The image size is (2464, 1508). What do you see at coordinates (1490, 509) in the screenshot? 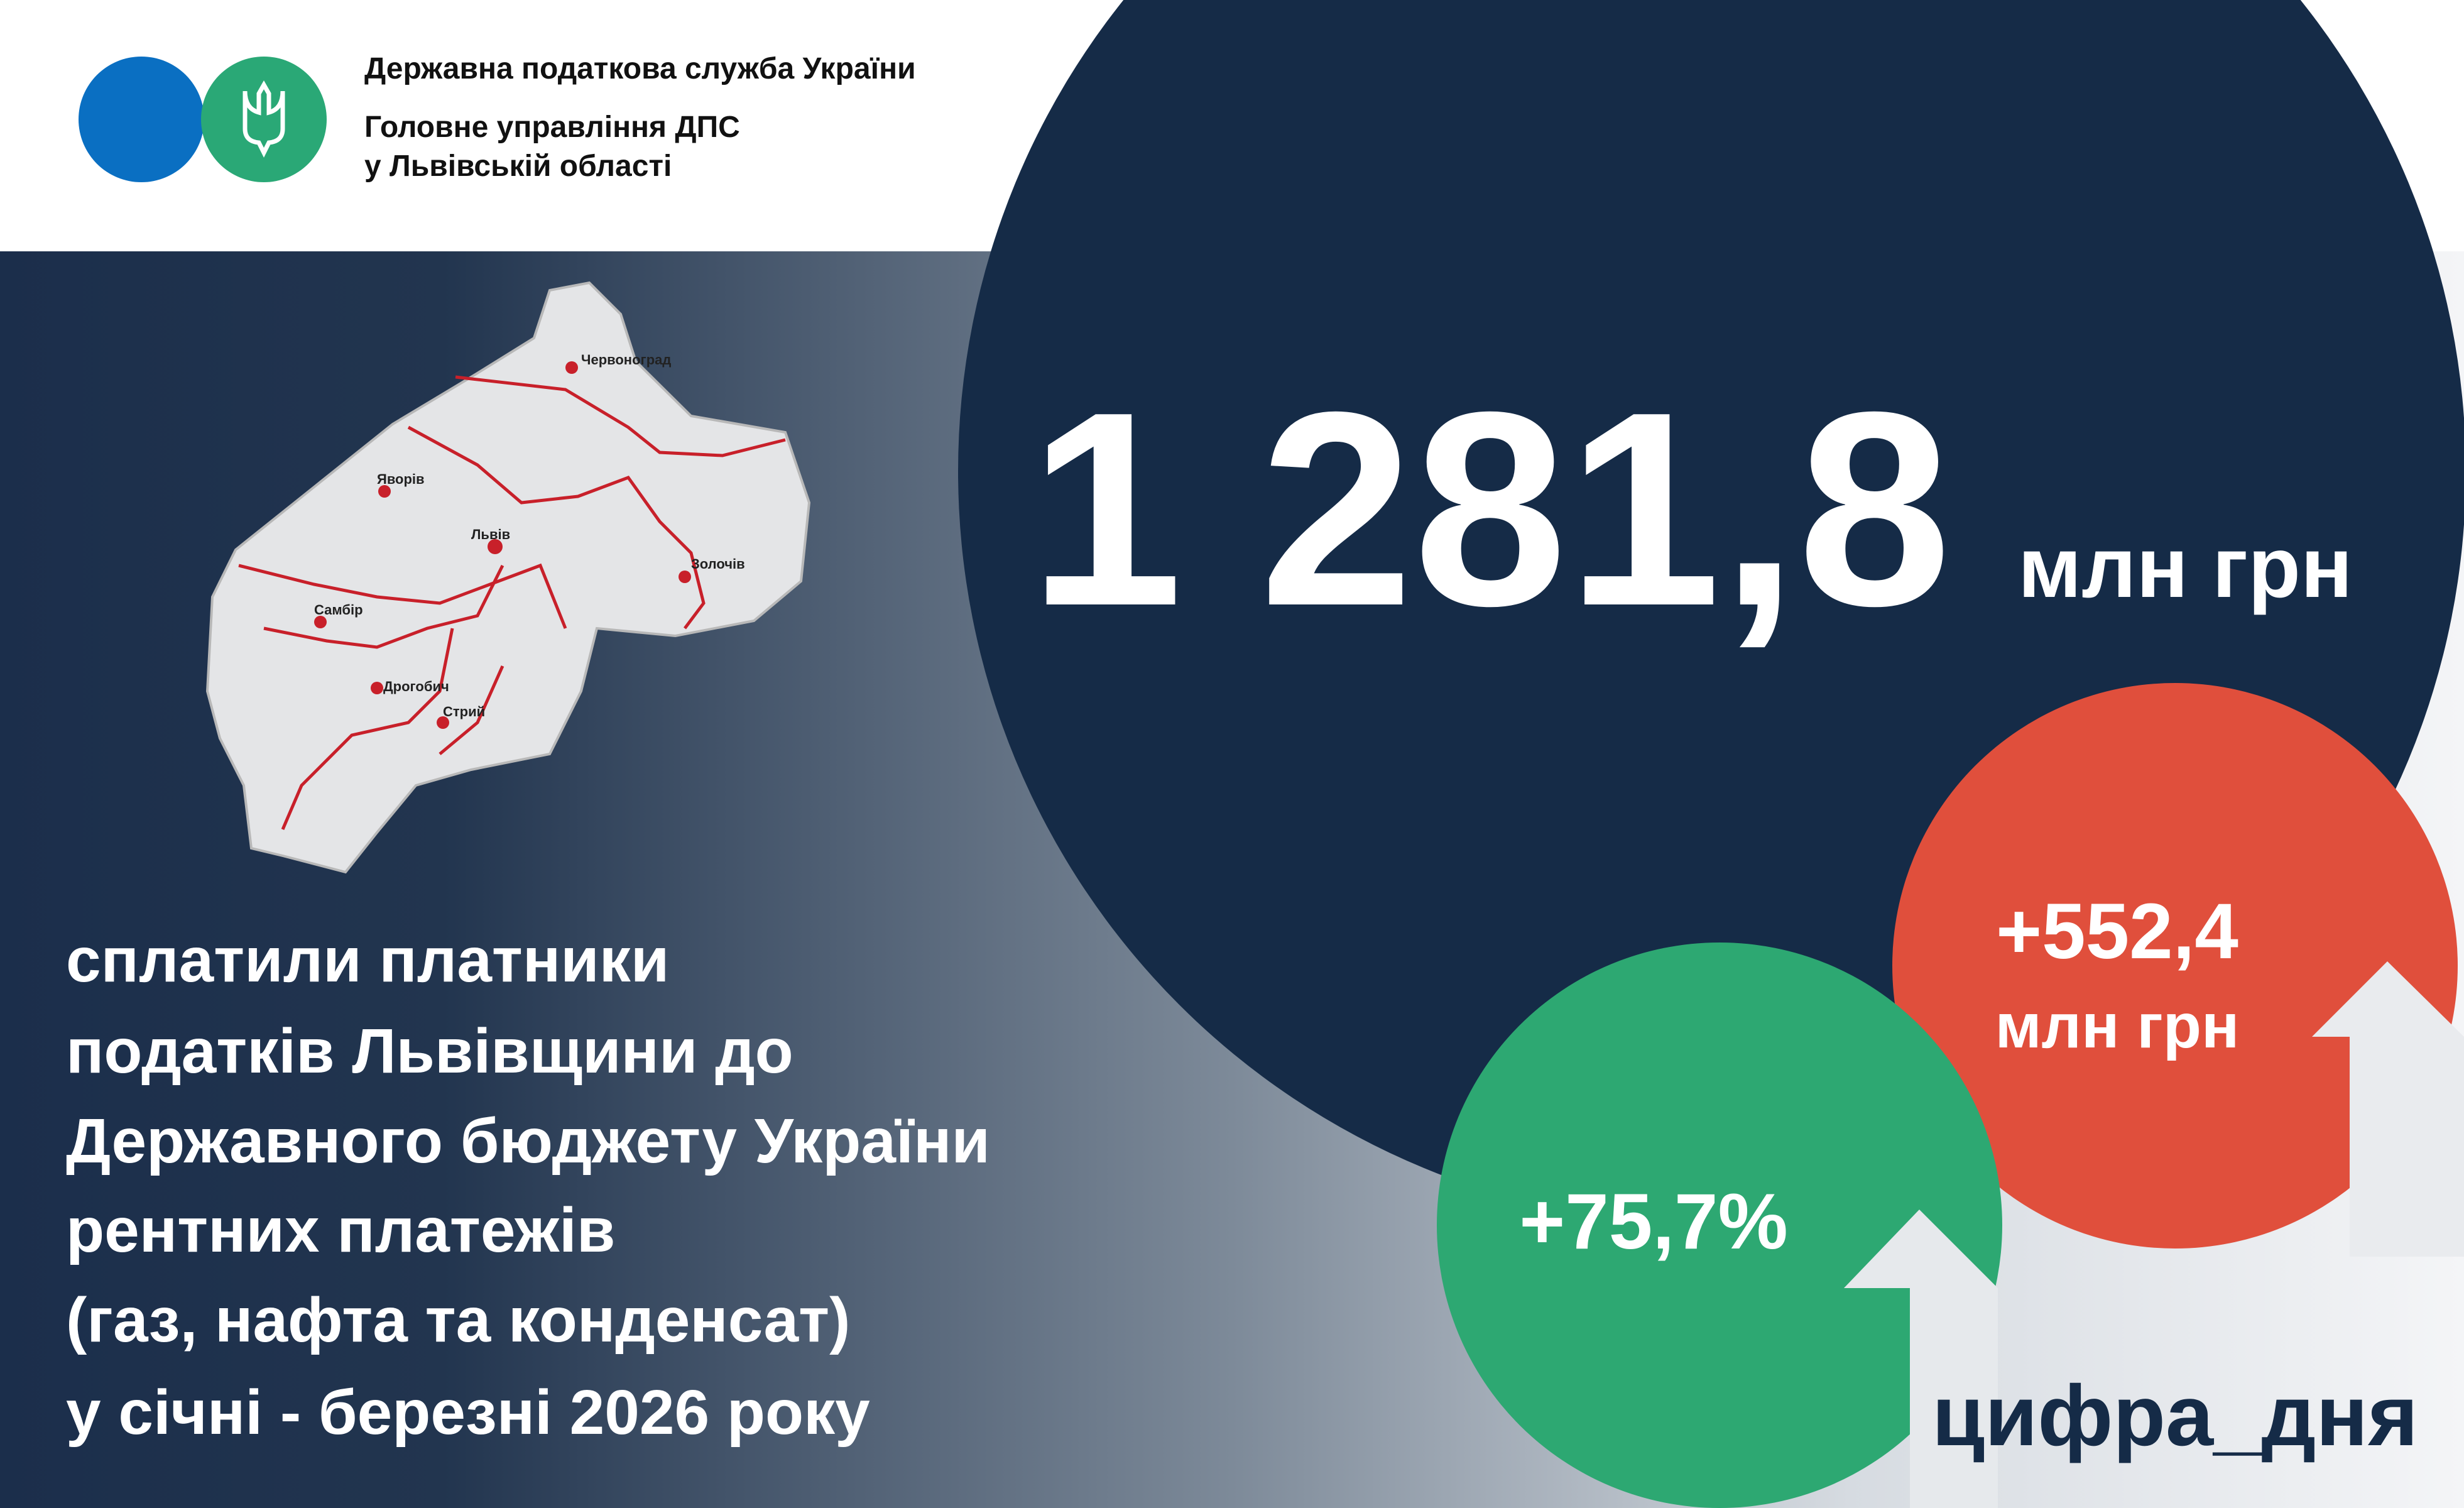
I see `main-amount: 1 281,8` at bounding box center [1490, 509].